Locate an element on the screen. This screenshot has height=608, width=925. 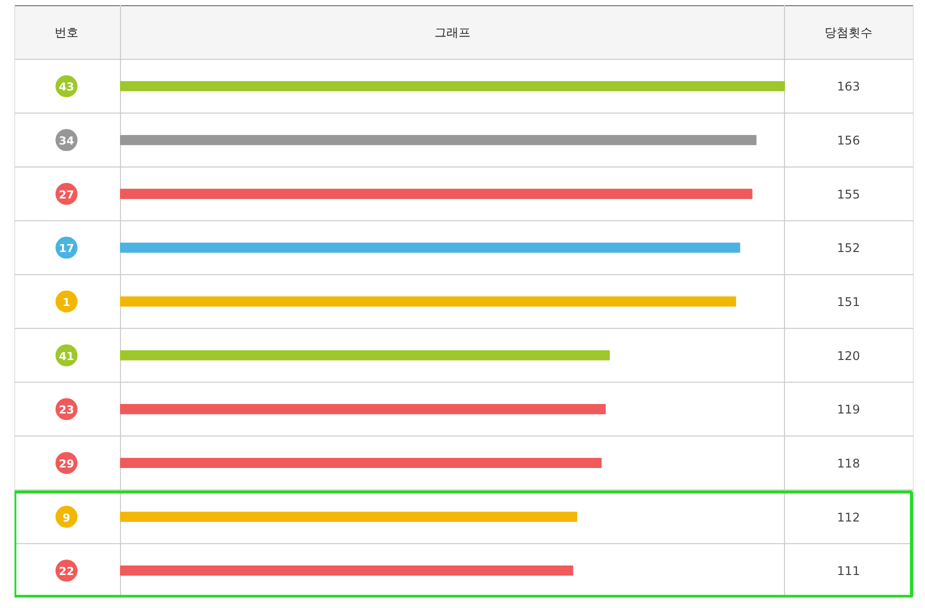
y-axis-title: 번호 is located at coordinates (66, 32).